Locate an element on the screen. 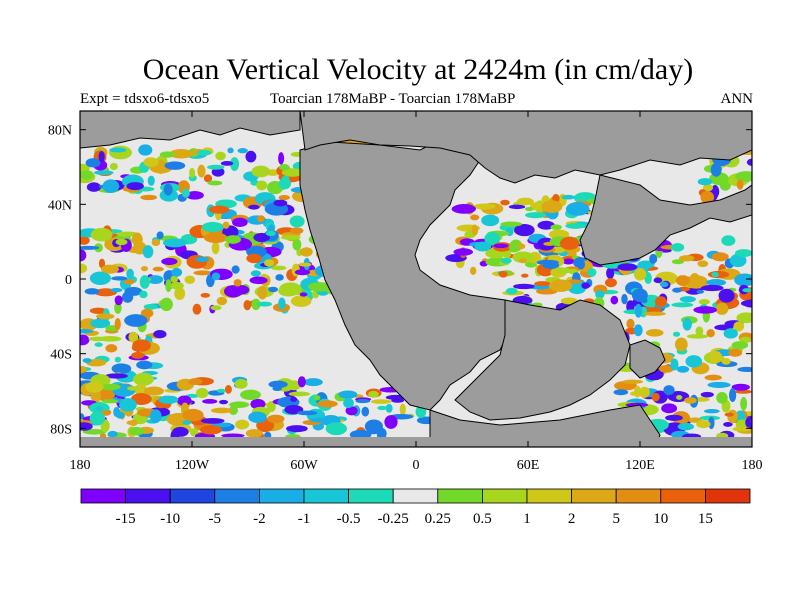 This screenshot has width=800, height=600. colorbar-label: -2 is located at coordinates (259, 519).